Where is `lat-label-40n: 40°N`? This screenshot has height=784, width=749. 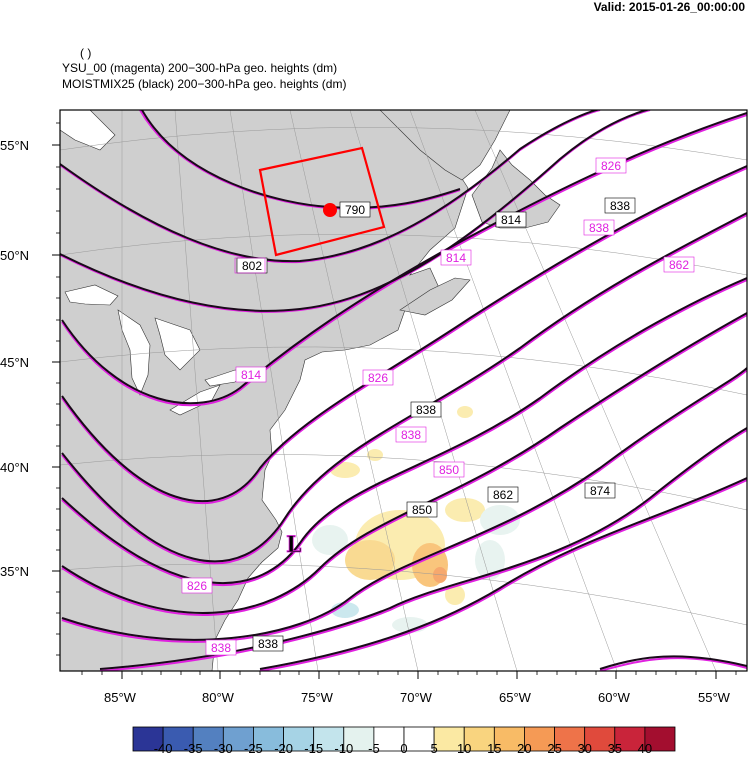 lat-label-40n: 40°N is located at coordinates (15, 467).